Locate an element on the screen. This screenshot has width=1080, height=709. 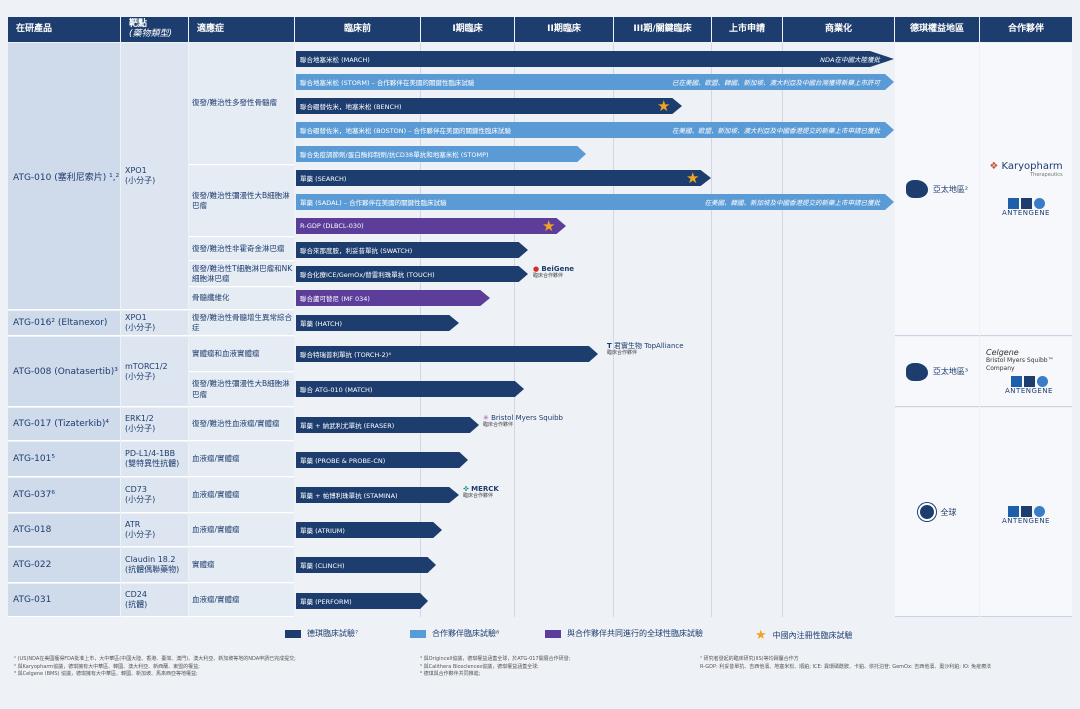
bar-torch2: 聯合特瑞普利單抗 (TORCH-2)⁴ is located at coordinates (447, 354).